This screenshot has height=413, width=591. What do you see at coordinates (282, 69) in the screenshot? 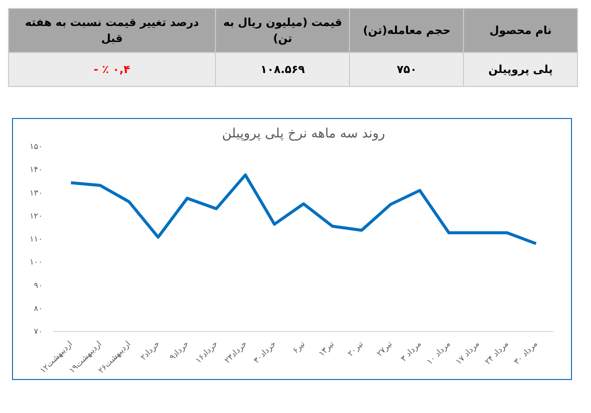
I see `text: ۱۰۸.۵۶۹` at bounding box center [282, 69].